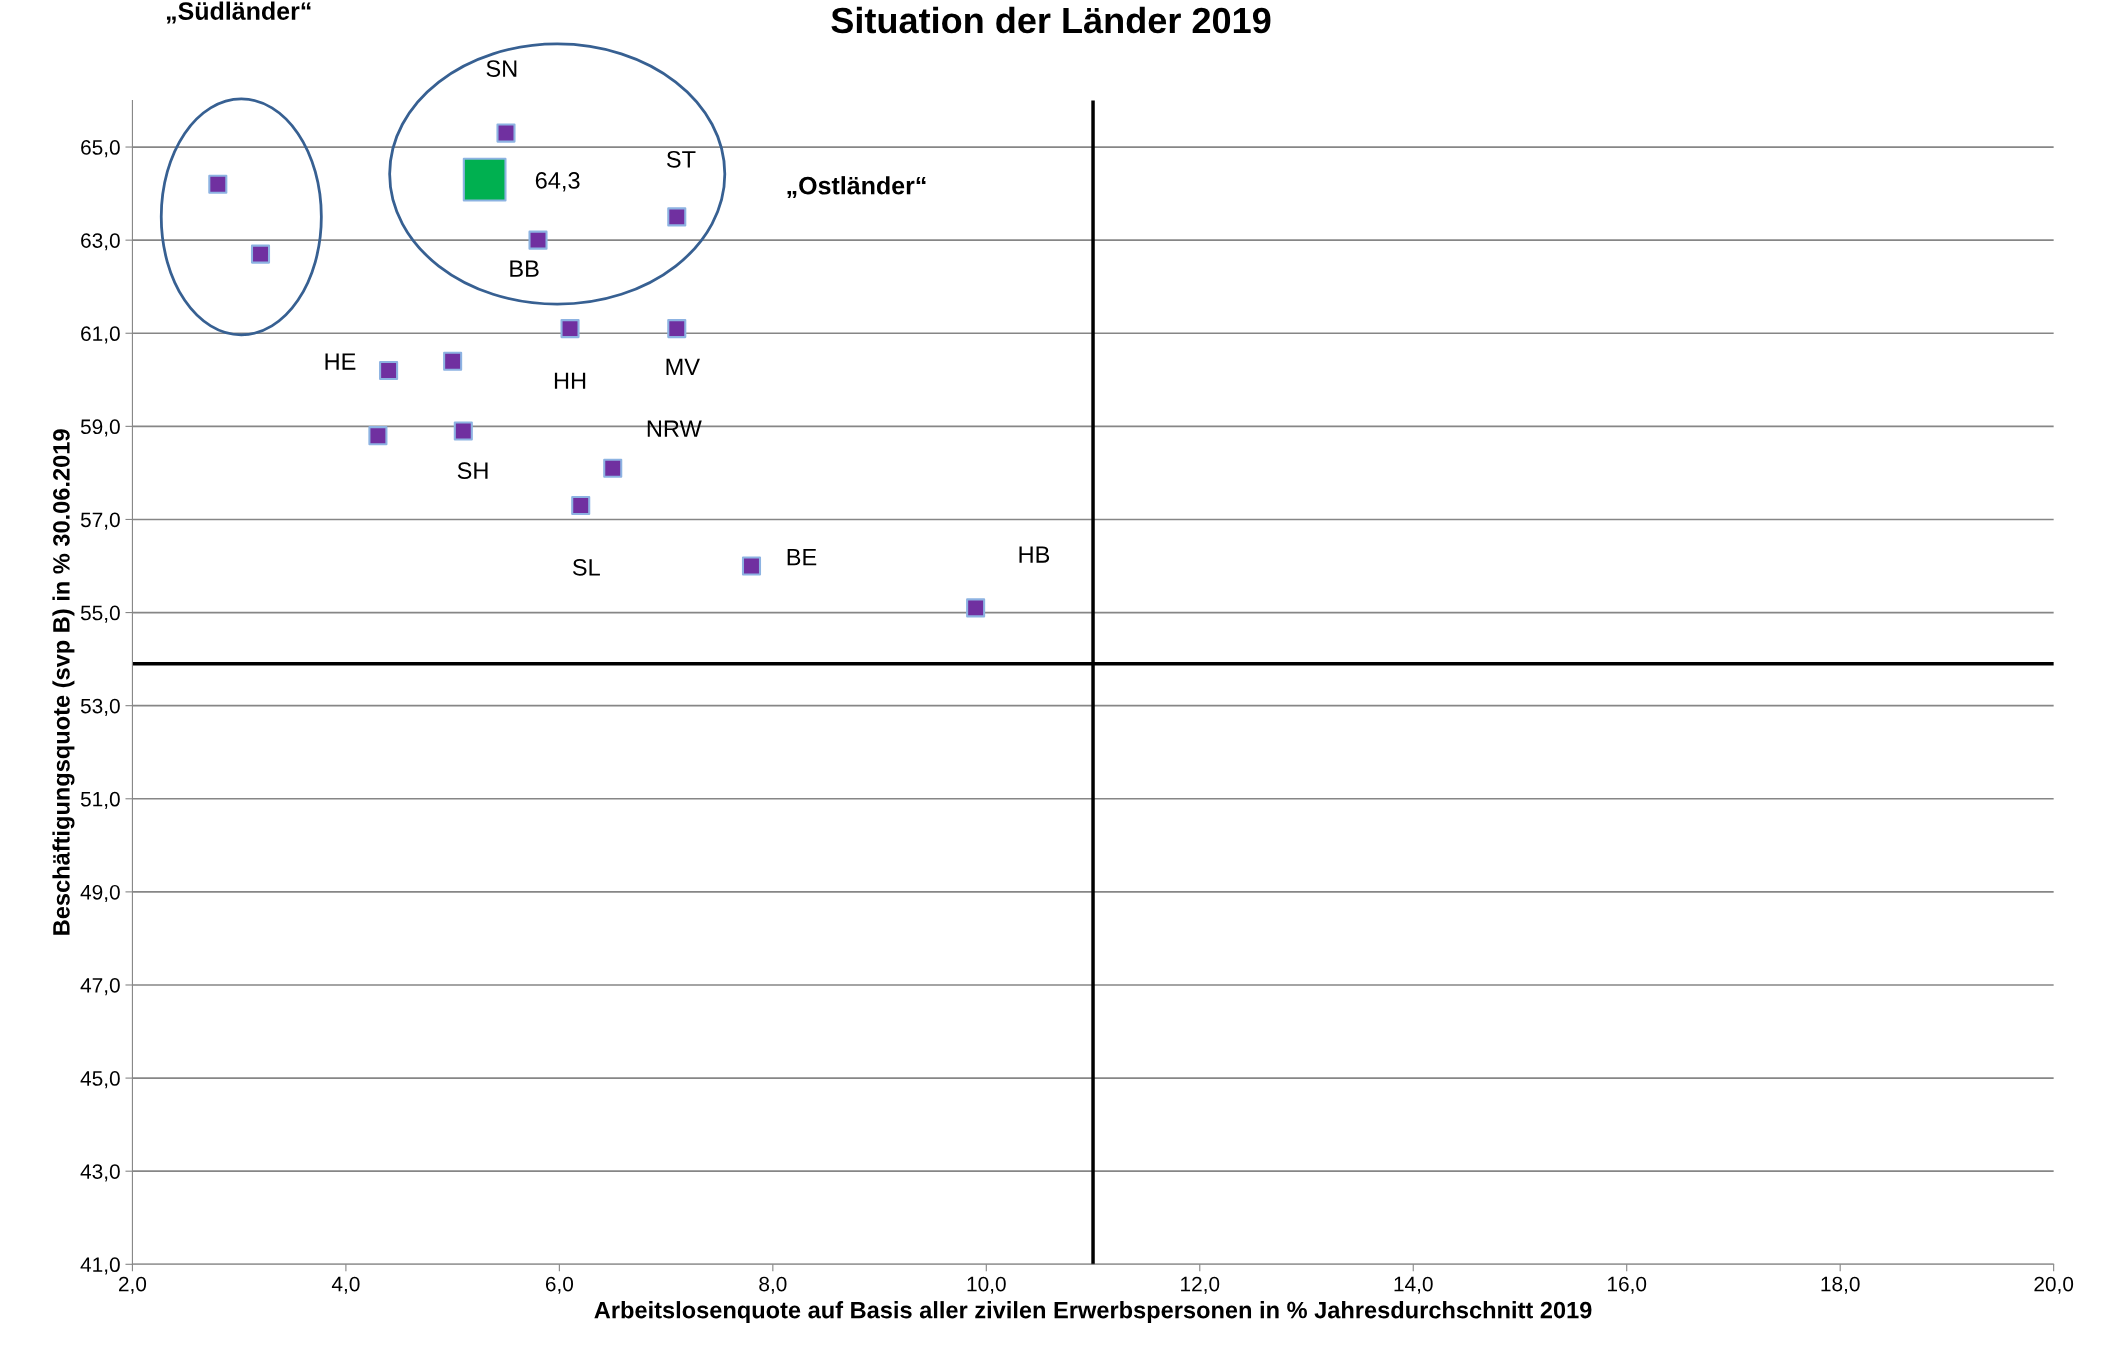 The height and width of the screenshot is (1358, 2102). Describe the element at coordinates (100, 521) in the screenshot. I see `y-tick-label: 57,0` at that location.